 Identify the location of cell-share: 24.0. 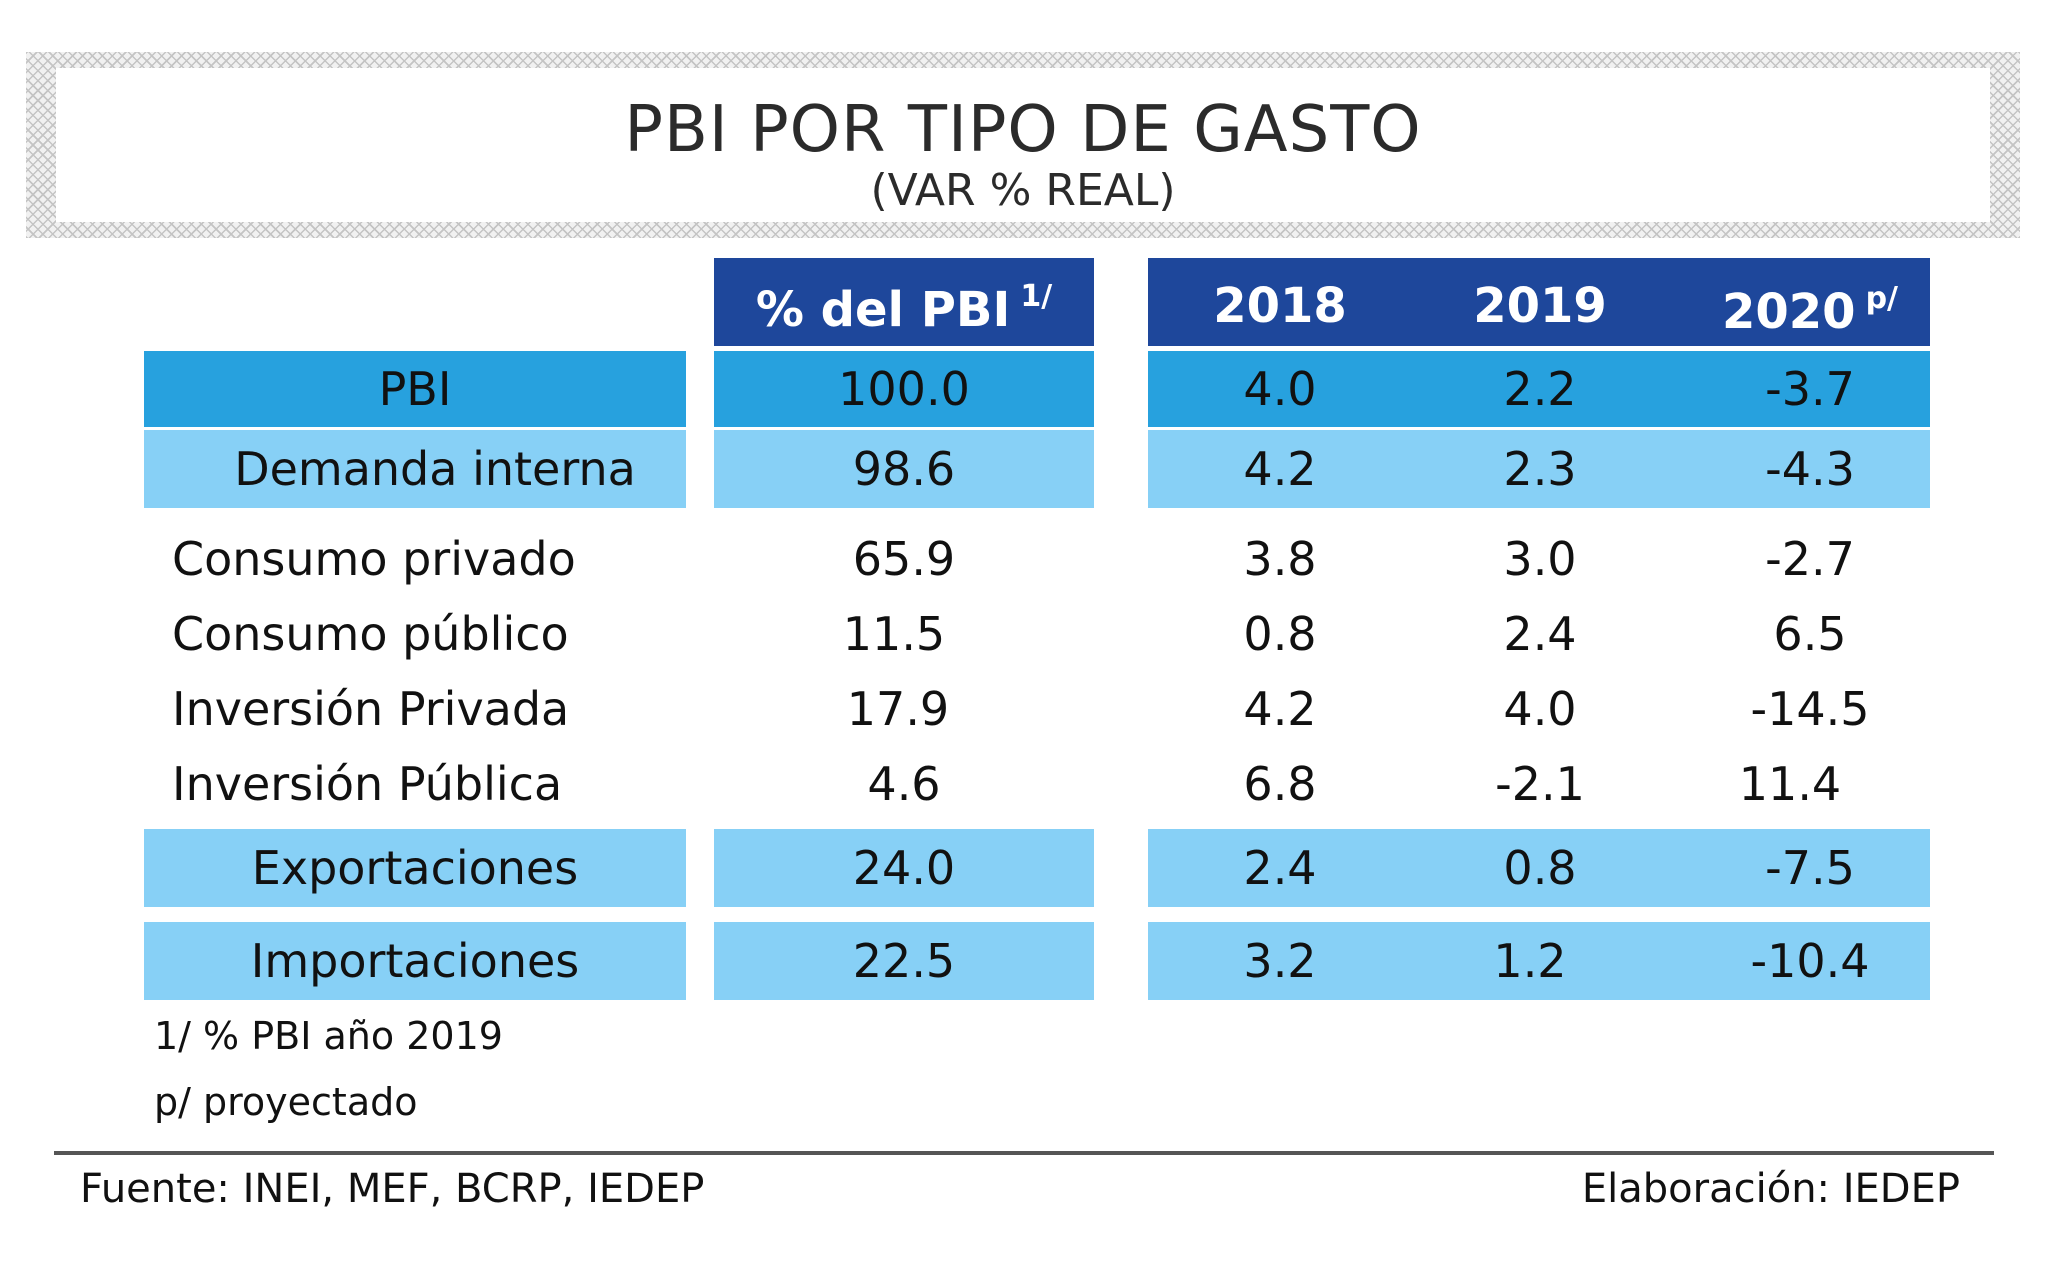
(904, 868).